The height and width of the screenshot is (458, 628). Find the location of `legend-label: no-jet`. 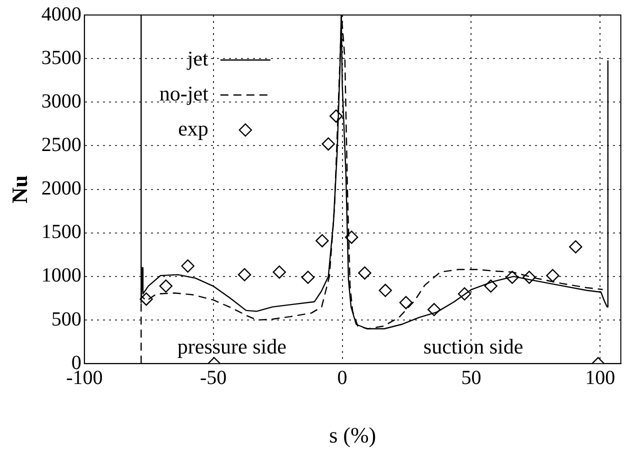

legend-label: no-jet is located at coordinates (184, 94).